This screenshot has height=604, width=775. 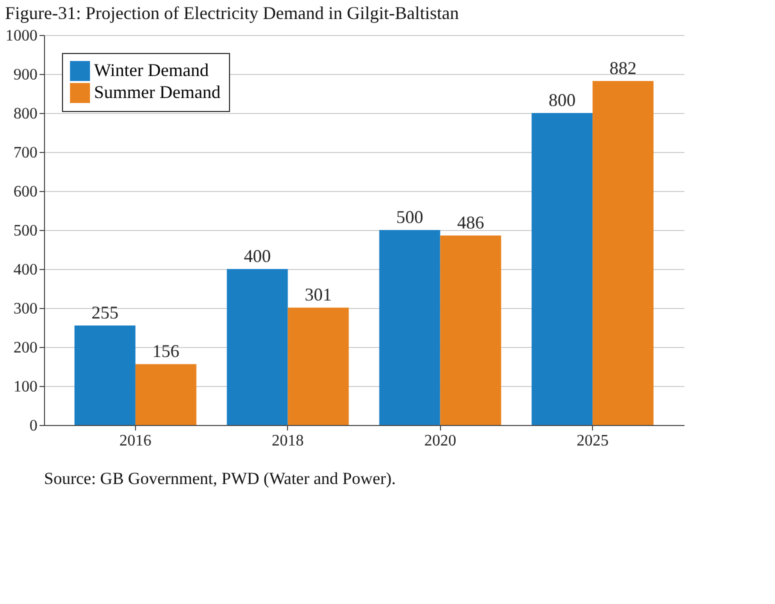 What do you see at coordinates (220, 478) in the screenshot?
I see `source-note: Source: GB Government, PWD (Water and Power).` at bounding box center [220, 478].